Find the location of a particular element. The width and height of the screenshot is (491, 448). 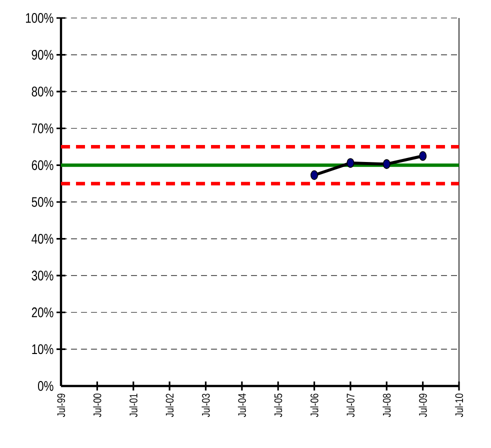

x-tick-label: Jul-06 is located at coordinates (314, 406).